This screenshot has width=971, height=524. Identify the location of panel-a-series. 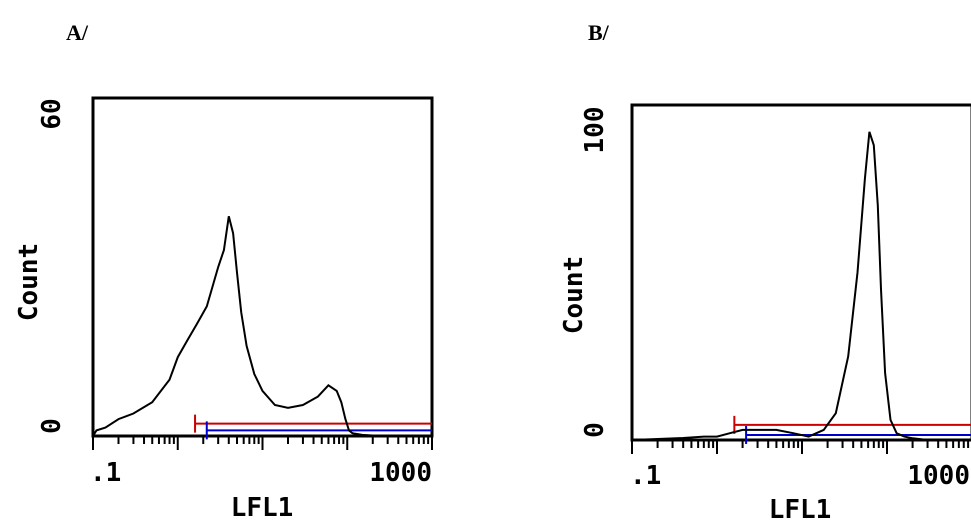
(262, 328).